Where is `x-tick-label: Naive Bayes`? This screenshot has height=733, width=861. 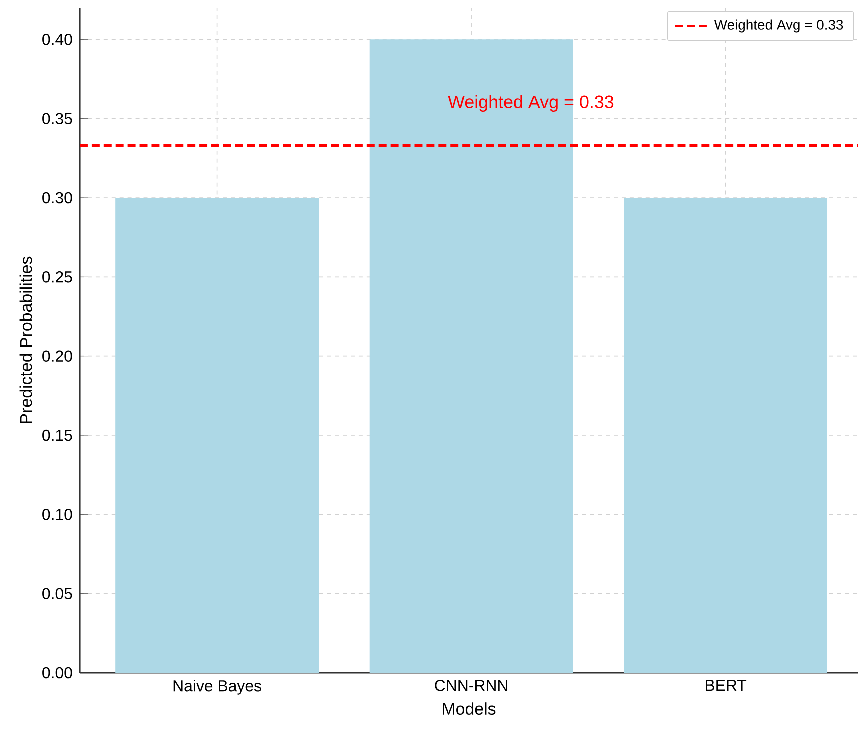 x-tick-label: Naive Bayes is located at coordinates (218, 687).